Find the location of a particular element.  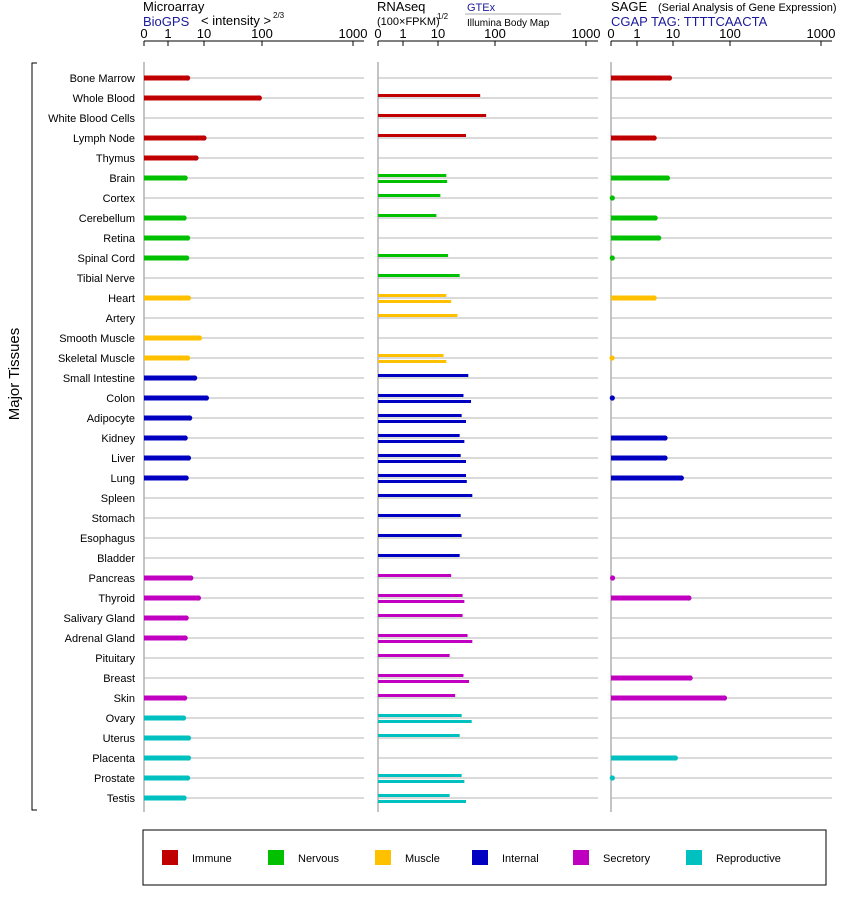

tissue-label: Whole Blood is located at coordinates (104, 99).